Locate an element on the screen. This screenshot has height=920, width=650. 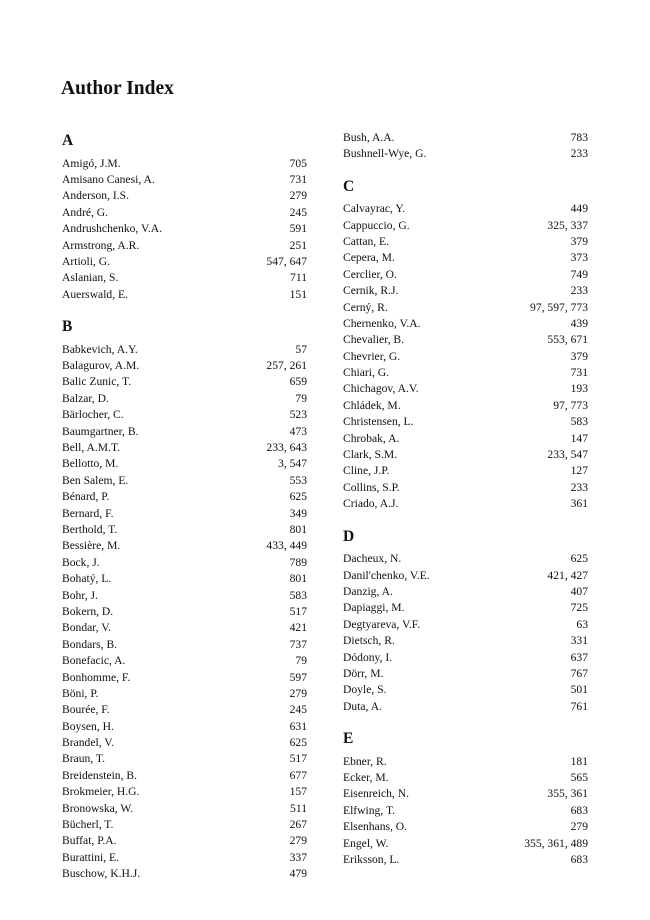
page-numbers: 193 is located at coordinates (579, 389).